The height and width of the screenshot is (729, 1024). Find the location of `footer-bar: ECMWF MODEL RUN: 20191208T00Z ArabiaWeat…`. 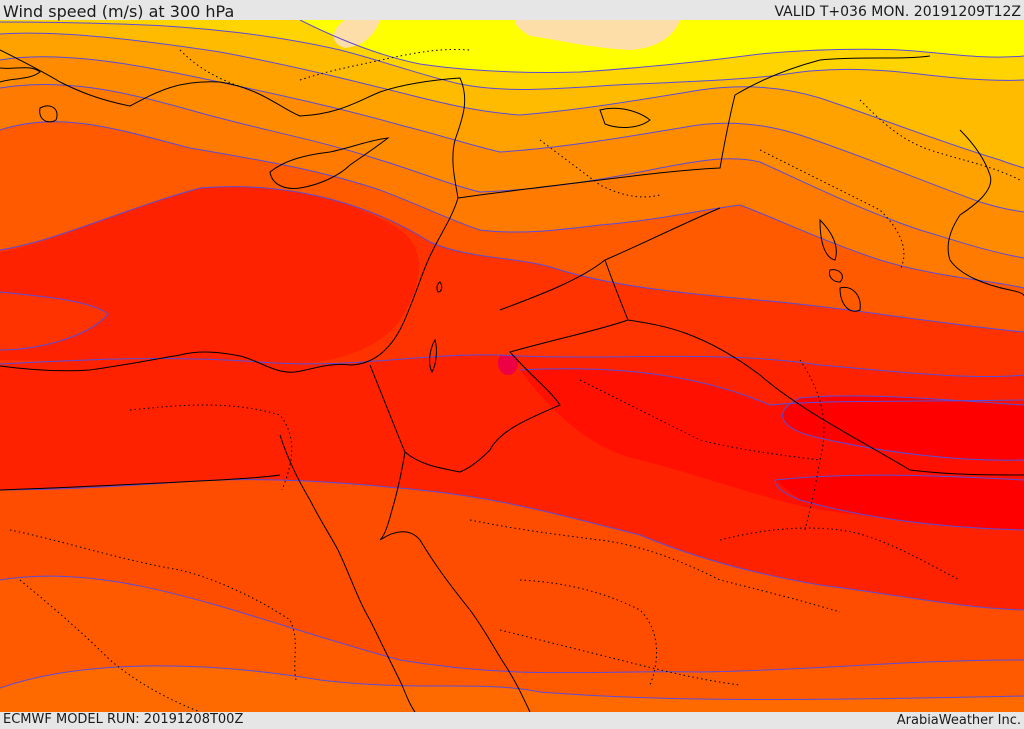

footer-bar: ECMWF MODEL RUN: 20191208T00Z ArabiaWeat… is located at coordinates (512, 720).